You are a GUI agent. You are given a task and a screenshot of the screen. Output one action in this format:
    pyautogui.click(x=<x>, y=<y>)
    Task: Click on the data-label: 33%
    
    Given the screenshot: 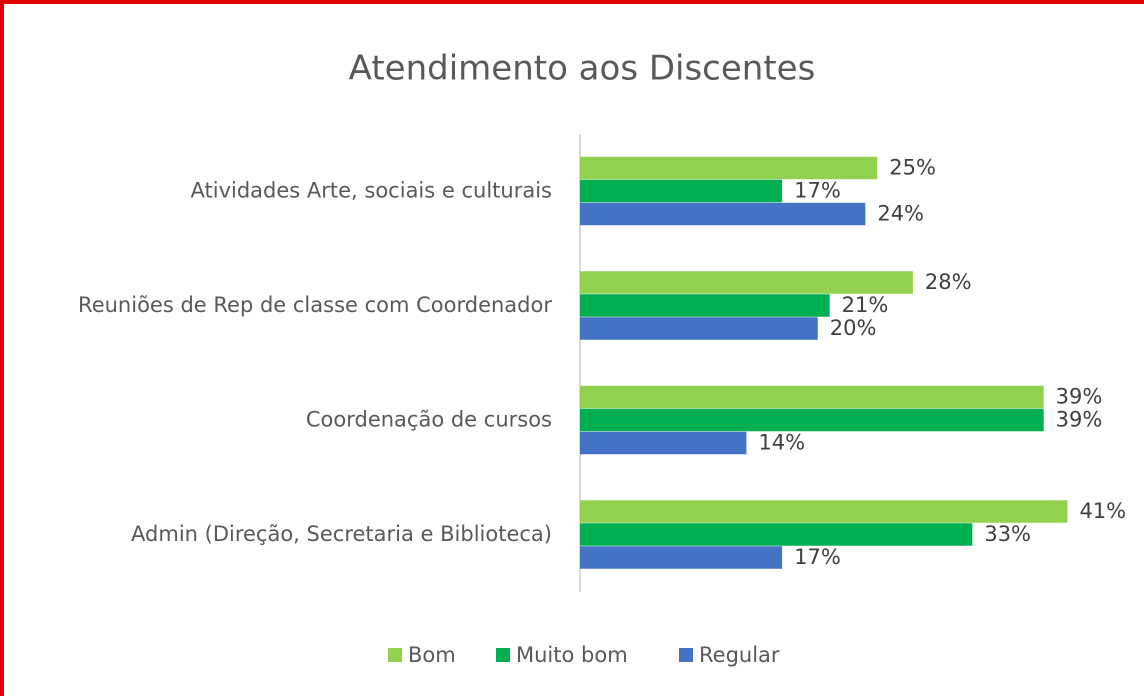 What is the action you would take?
    pyautogui.click(x=1007, y=534)
    